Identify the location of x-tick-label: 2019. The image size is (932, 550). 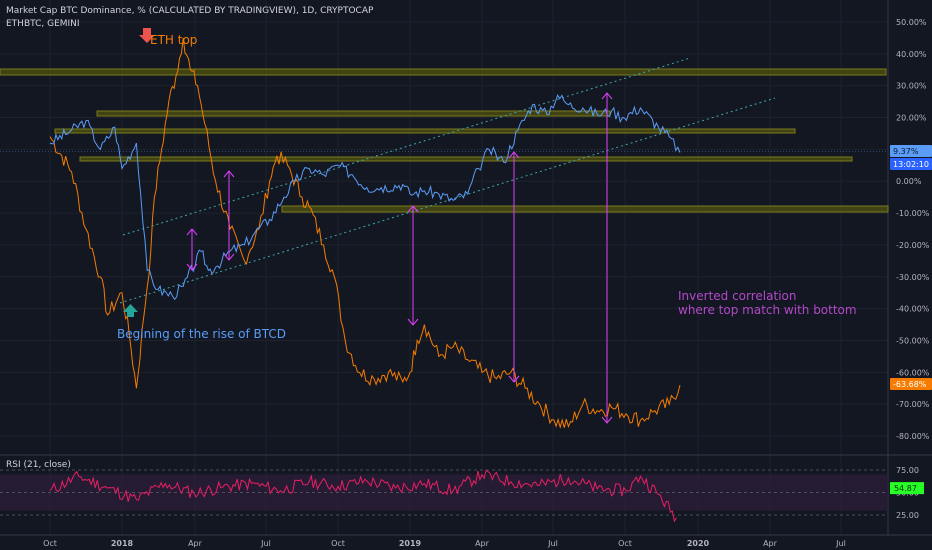
(410, 543).